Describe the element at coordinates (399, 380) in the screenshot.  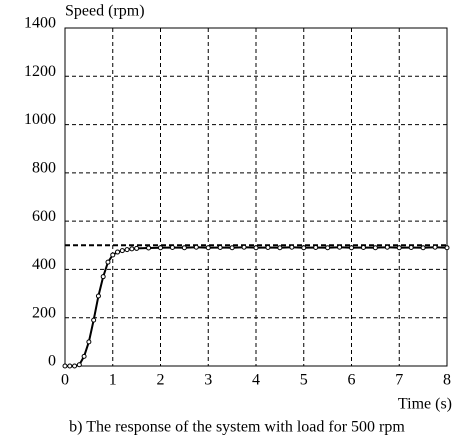
I see `x-tick-label: 7` at that location.